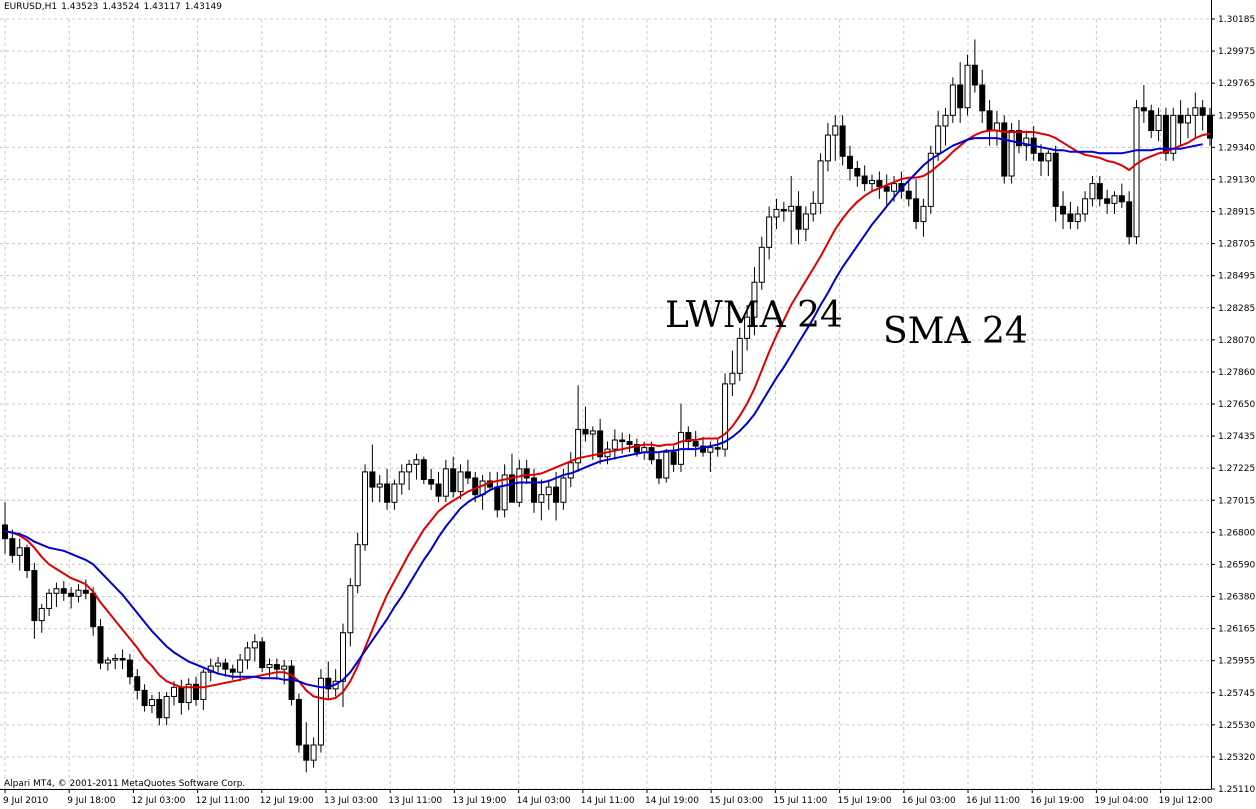 The image size is (1256, 809). Describe the element at coordinates (1236, 84) in the screenshot. I see `y-tick-label: 1.29765` at that location.